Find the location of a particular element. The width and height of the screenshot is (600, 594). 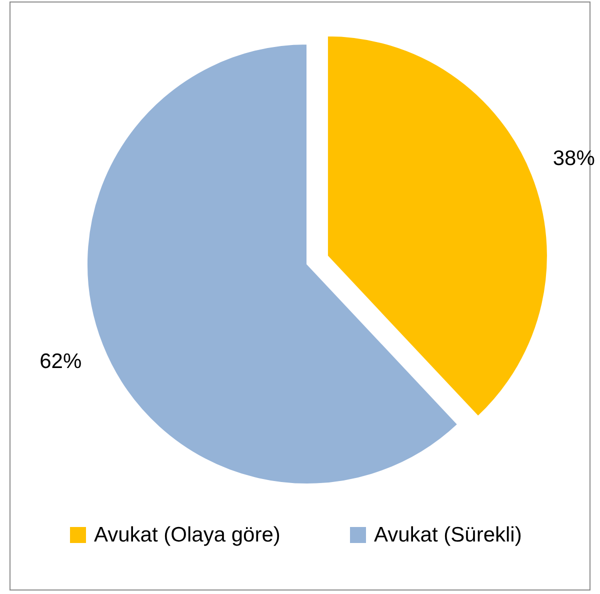

legend-label: Avukat (Olaya göre) is located at coordinates (187, 535).